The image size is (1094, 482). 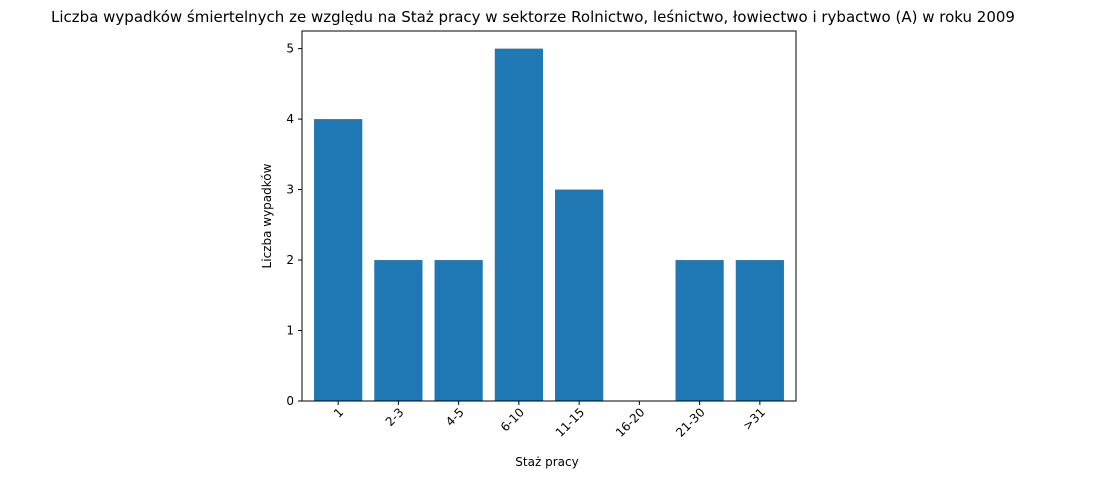 What do you see at coordinates (290, 190) in the screenshot?
I see `y-tick-label: 3` at bounding box center [290, 190].